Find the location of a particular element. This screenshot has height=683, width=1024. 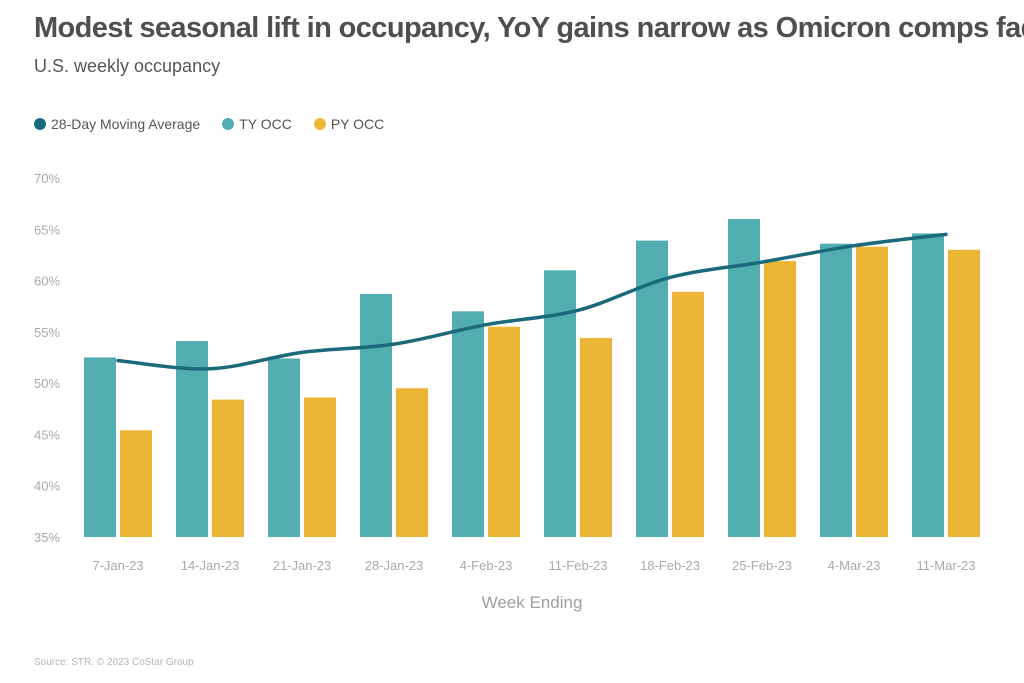

legend-label-ty-occ: TY OCC is located at coordinates (265, 124).